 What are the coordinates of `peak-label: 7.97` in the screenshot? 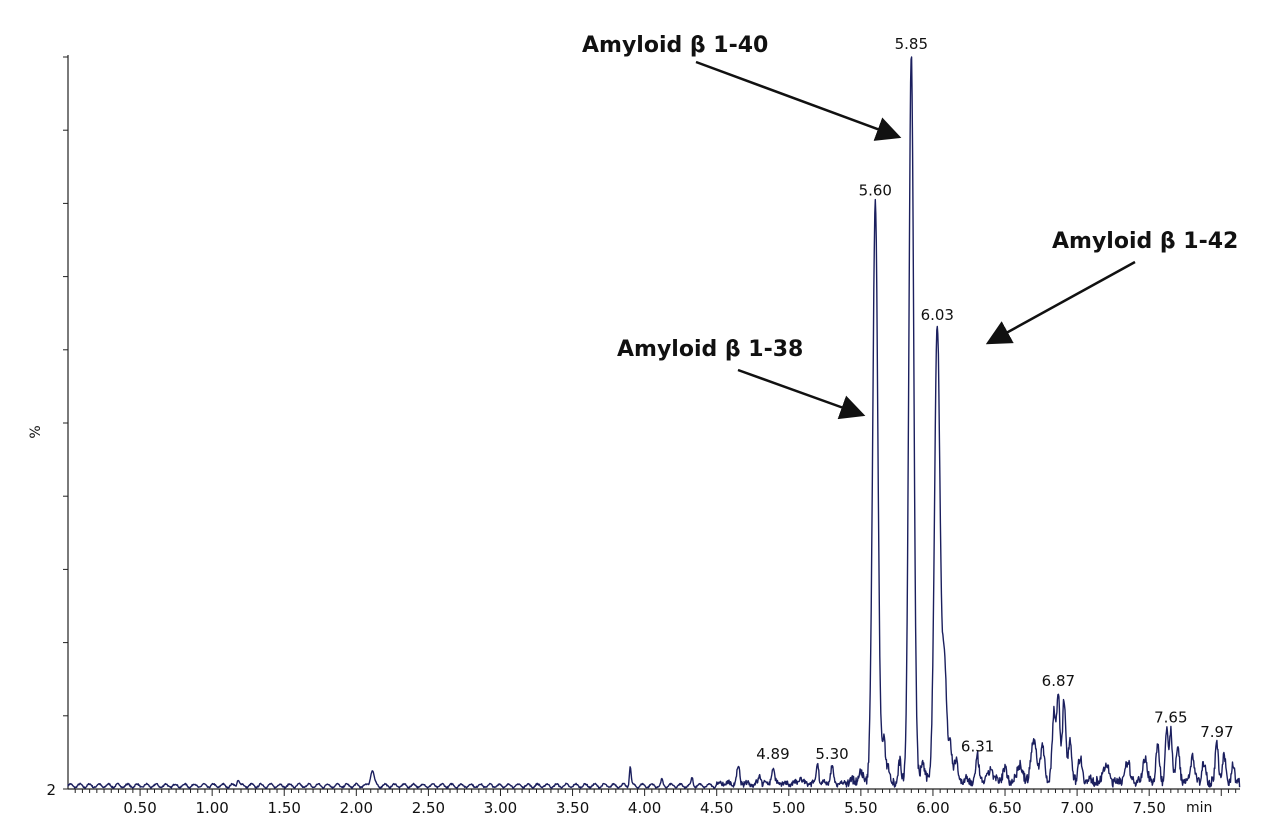 It's located at (1216, 732).